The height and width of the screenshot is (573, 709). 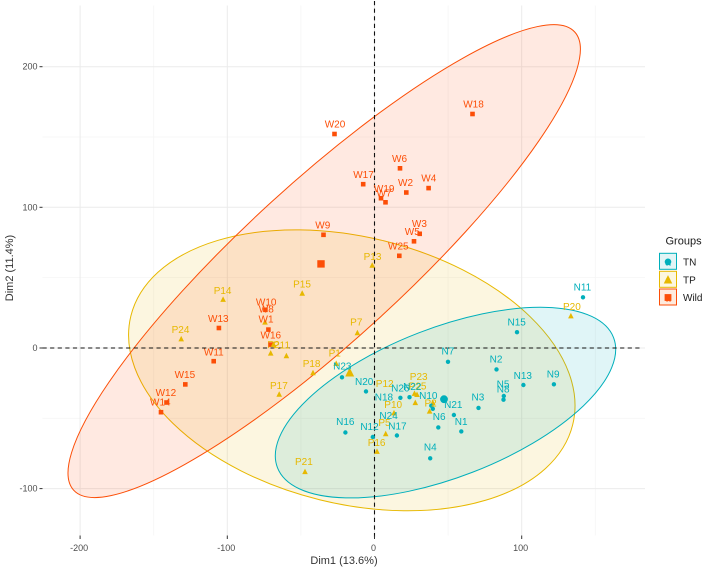 I want to click on svg-text: P18, so click(x=312, y=364).